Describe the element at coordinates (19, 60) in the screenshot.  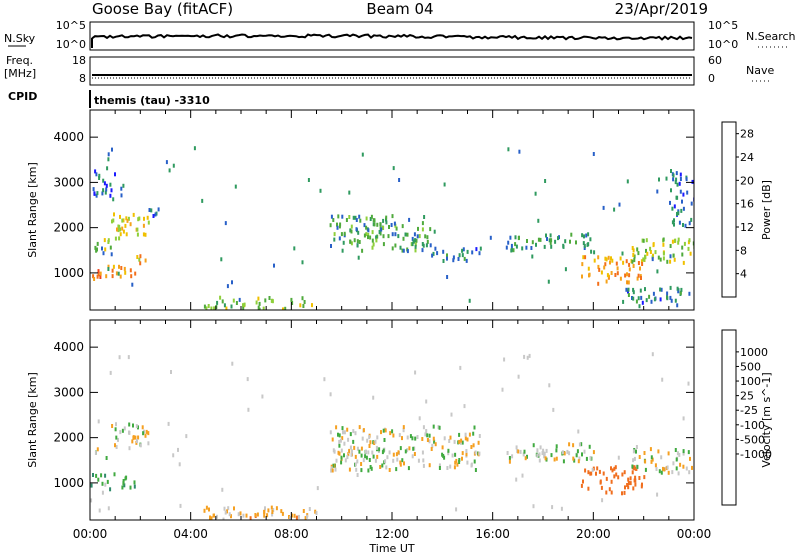
I see `freq-label: Freq.` at that location.